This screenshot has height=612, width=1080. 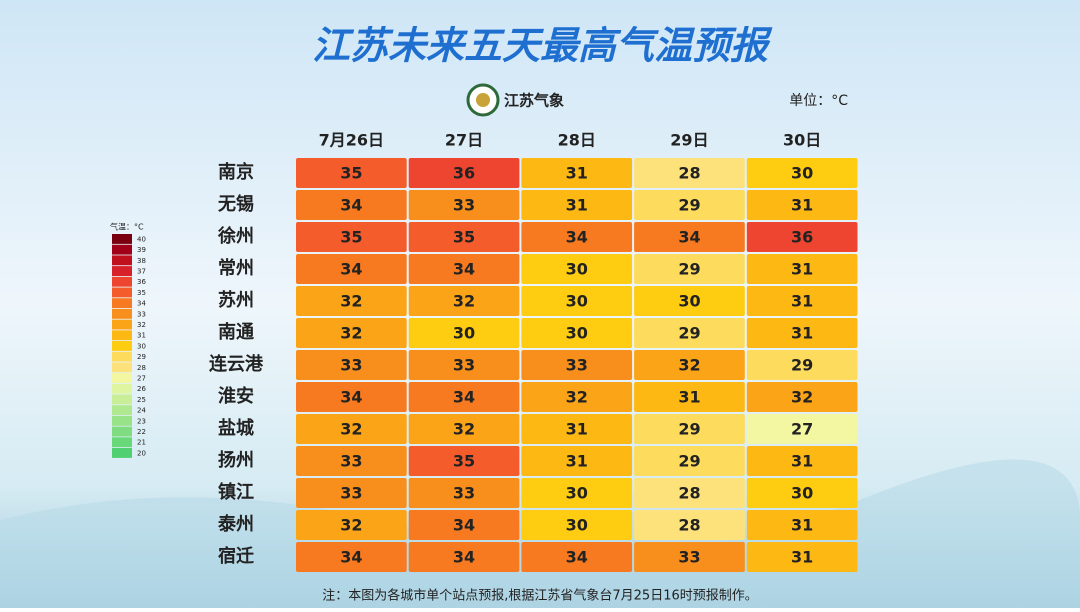 I want to click on legend-label: 32, so click(x=141, y=325).